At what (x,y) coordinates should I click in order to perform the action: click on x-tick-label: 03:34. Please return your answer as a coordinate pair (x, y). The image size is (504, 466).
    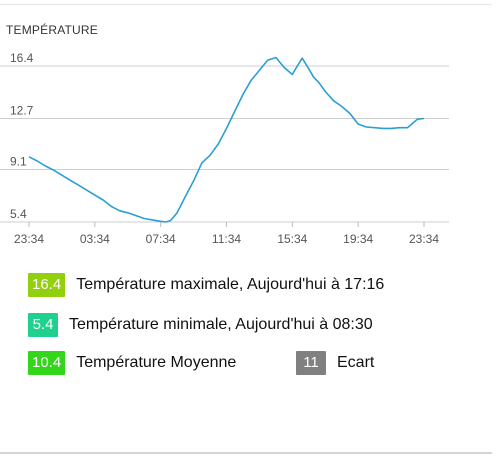
    Looking at the image, I should click on (95, 239).